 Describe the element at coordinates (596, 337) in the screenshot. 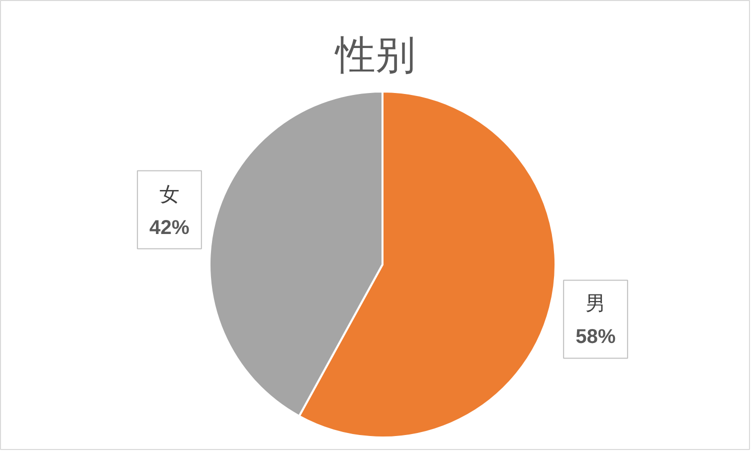

I see `data-label: 58%` at that location.